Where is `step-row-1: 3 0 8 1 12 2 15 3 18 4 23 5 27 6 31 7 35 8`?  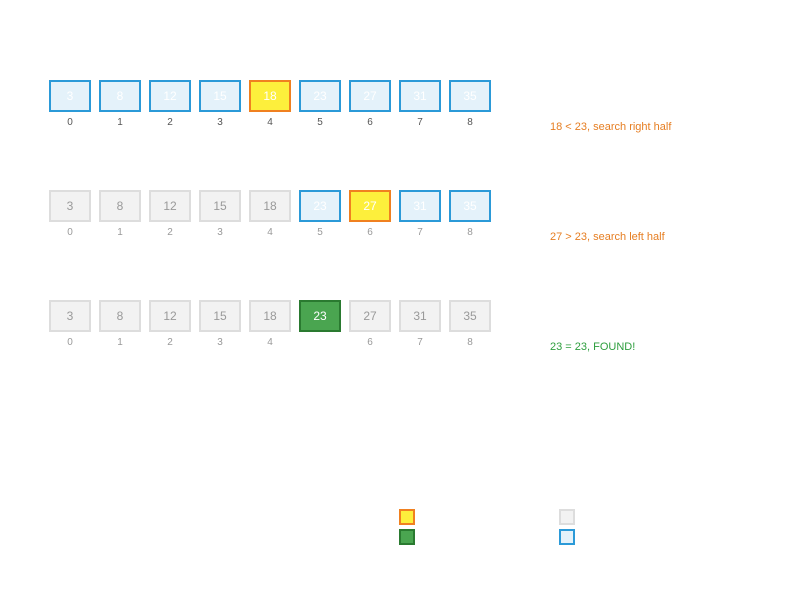
step-row-1: 3 0 8 1 12 2 15 3 18 4 23 5 27 6 31 7 35 8 is located at coordinates (400, 110).